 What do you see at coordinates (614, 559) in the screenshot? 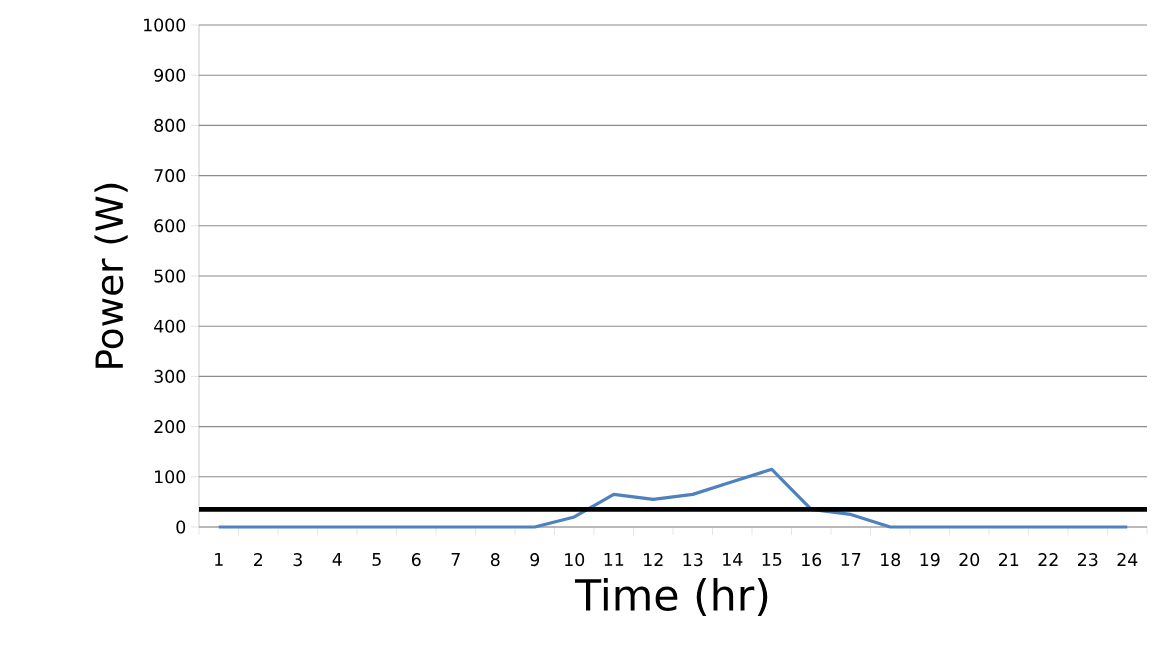
I see `x-tick-label: 11` at bounding box center [614, 559].